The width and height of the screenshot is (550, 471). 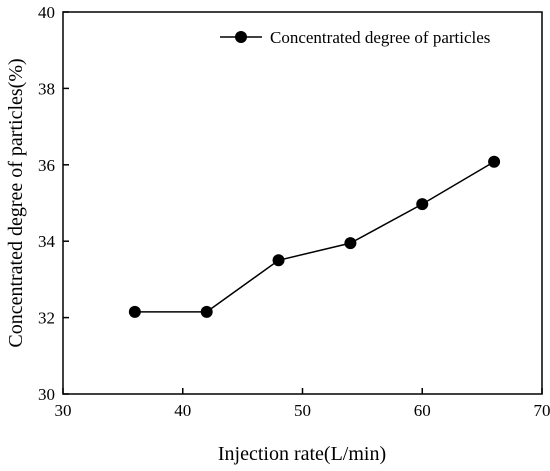 What do you see at coordinates (302, 454) in the screenshot?
I see `x-axis-title: Injection rate(L/min)` at bounding box center [302, 454].